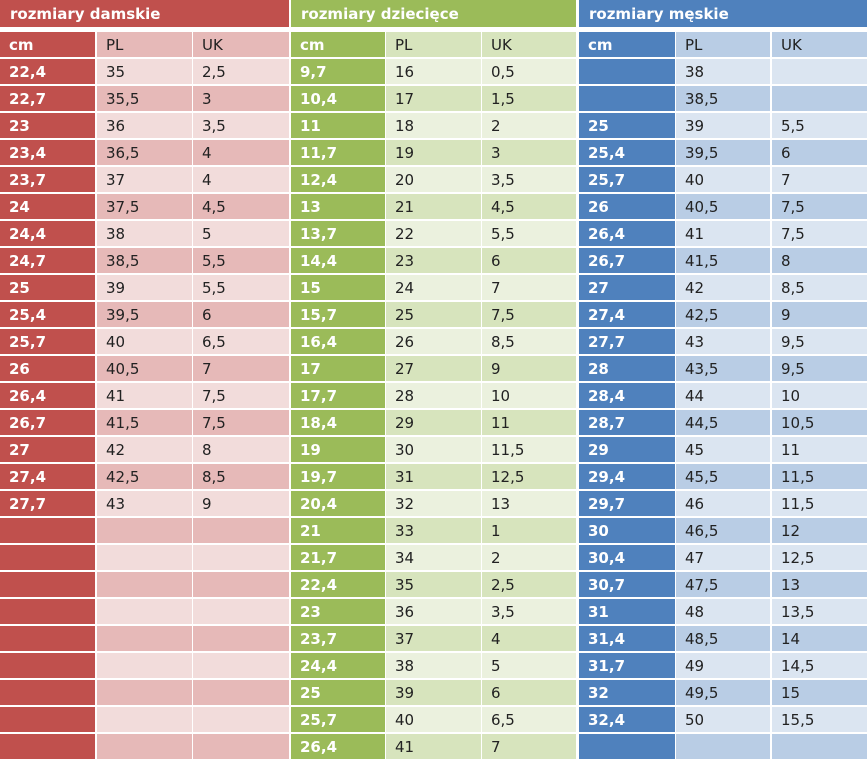  What do you see at coordinates (338, 314) in the screenshot?
I see `cell-cm: 15,7` at bounding box center [338, 314].